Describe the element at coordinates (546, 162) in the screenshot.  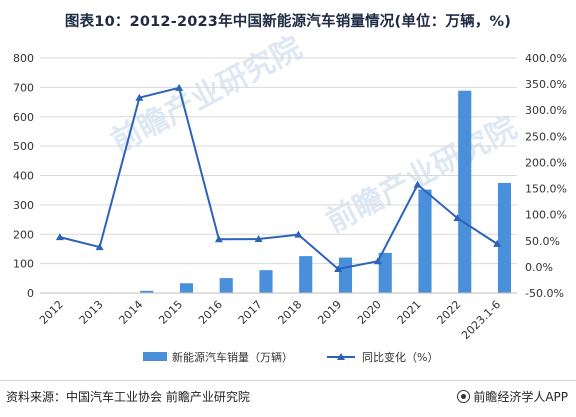
I see `y-right-tick-label: 200.0%` at that location.